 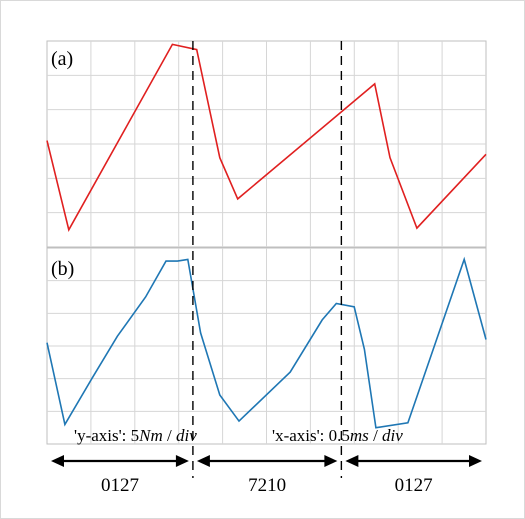 I want to click on y-axis-scale-annotation: 'y-axis': 5Nm / div, so click(x=135, y=435).